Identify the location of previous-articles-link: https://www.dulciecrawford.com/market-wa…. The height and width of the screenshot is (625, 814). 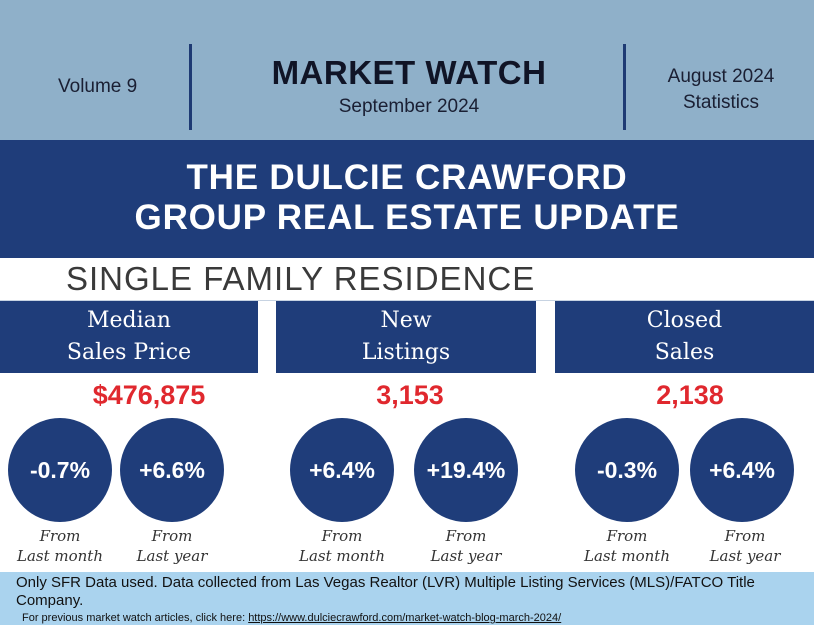
(405, 618).